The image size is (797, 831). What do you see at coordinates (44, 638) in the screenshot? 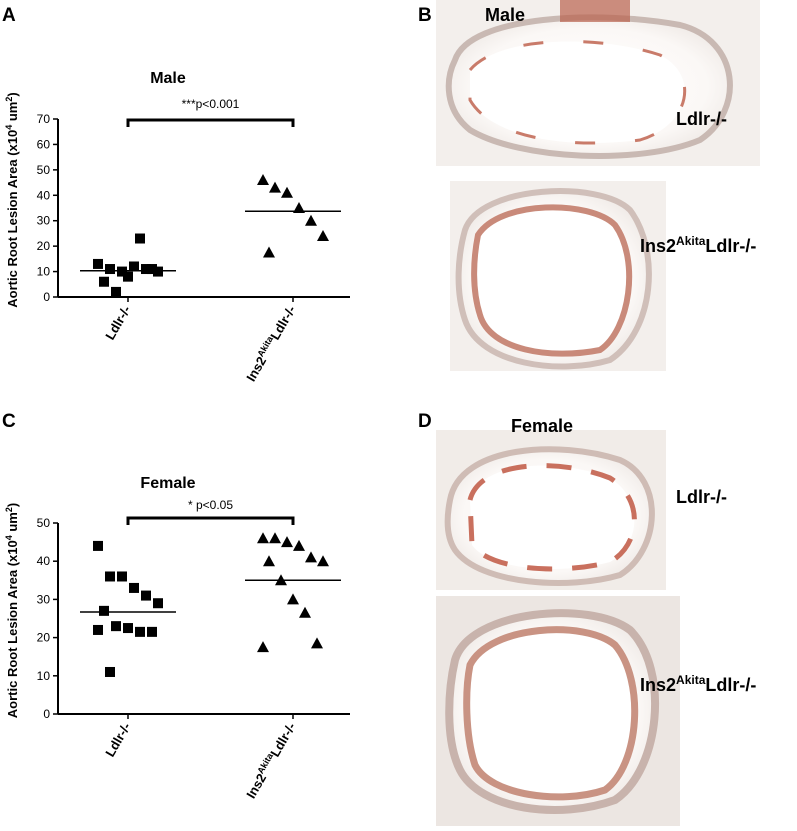
I see `y-tick-label: 20` at bounding box center [44, 638].